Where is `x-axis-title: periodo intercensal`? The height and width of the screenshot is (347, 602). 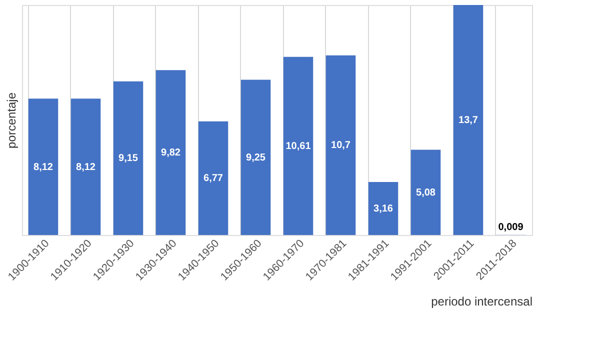 x-axis-title: periodo intercensal is located at coordinates (481, 301).